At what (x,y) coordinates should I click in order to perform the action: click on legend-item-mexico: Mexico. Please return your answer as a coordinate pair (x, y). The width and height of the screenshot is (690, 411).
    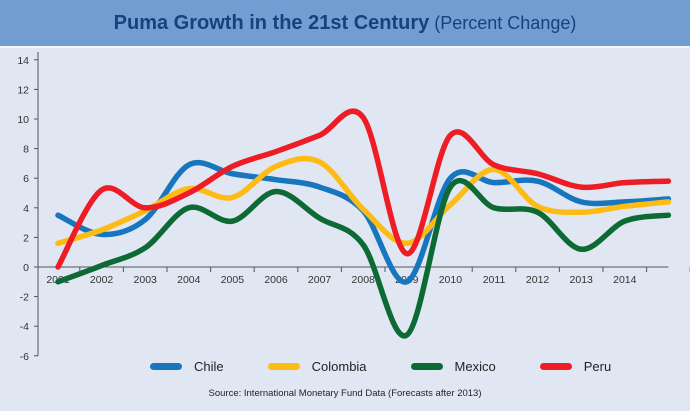
    Looking at the image, I should click on (453, 366).